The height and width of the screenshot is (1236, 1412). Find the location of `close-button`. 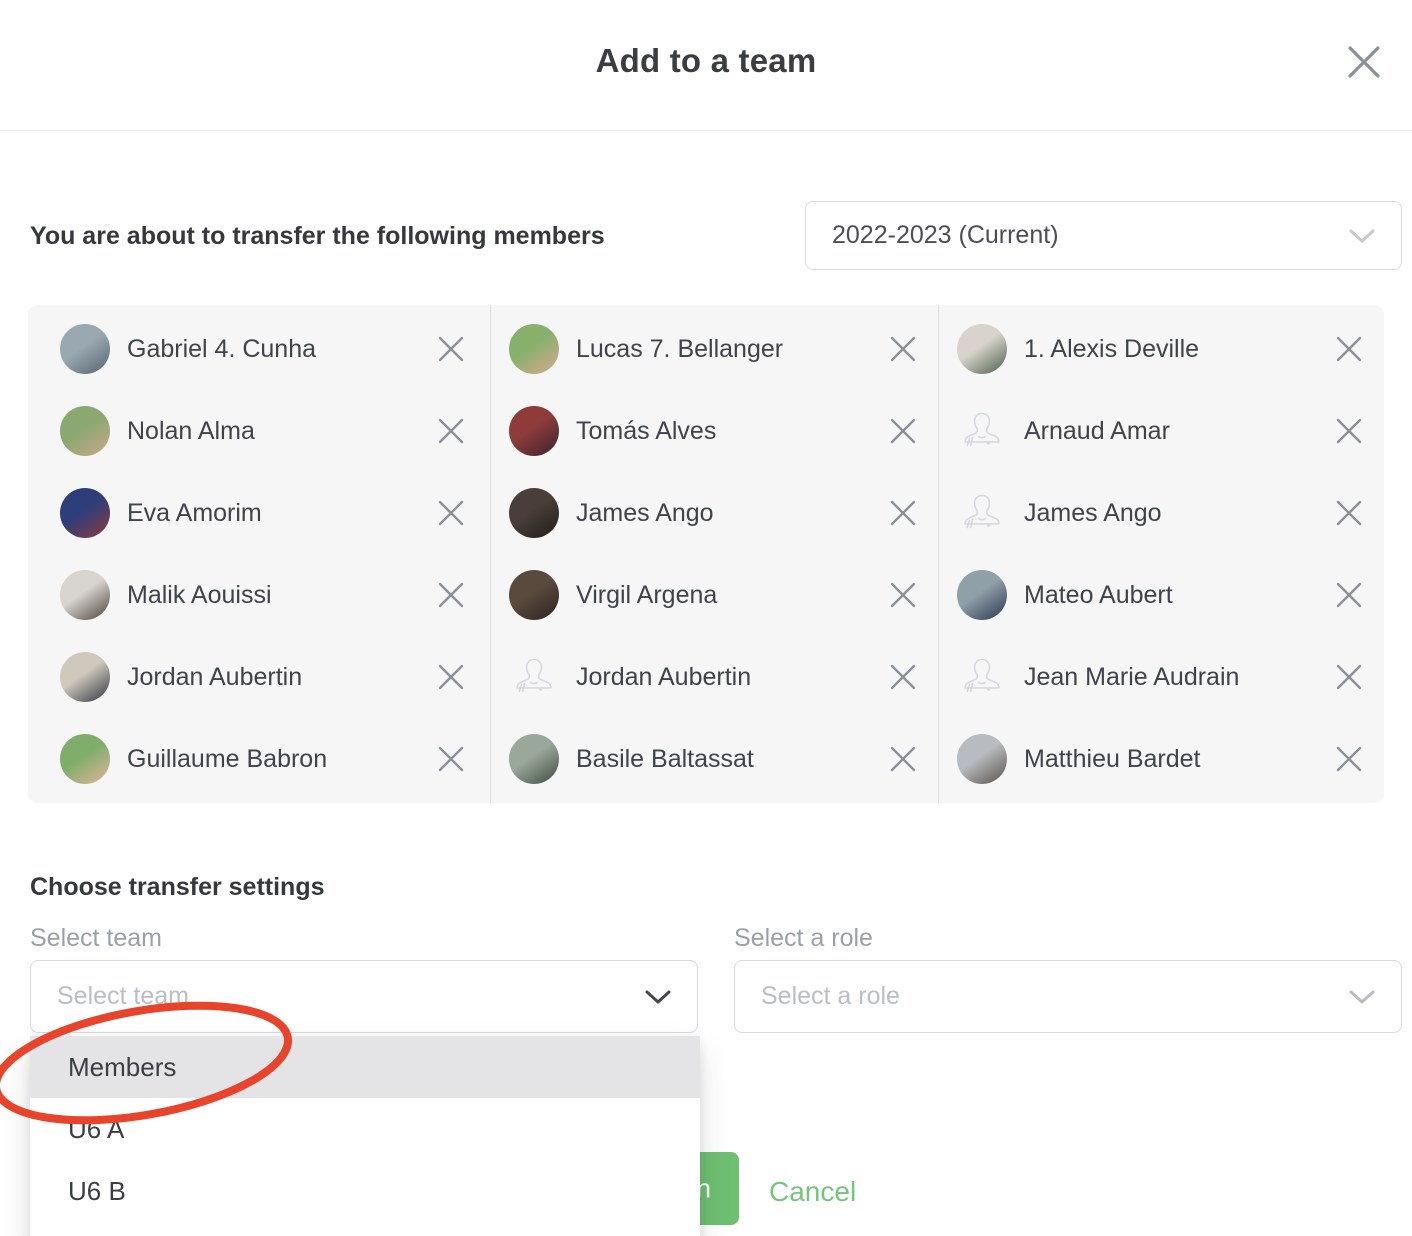

close-button is located at coordinates (1364, 62).